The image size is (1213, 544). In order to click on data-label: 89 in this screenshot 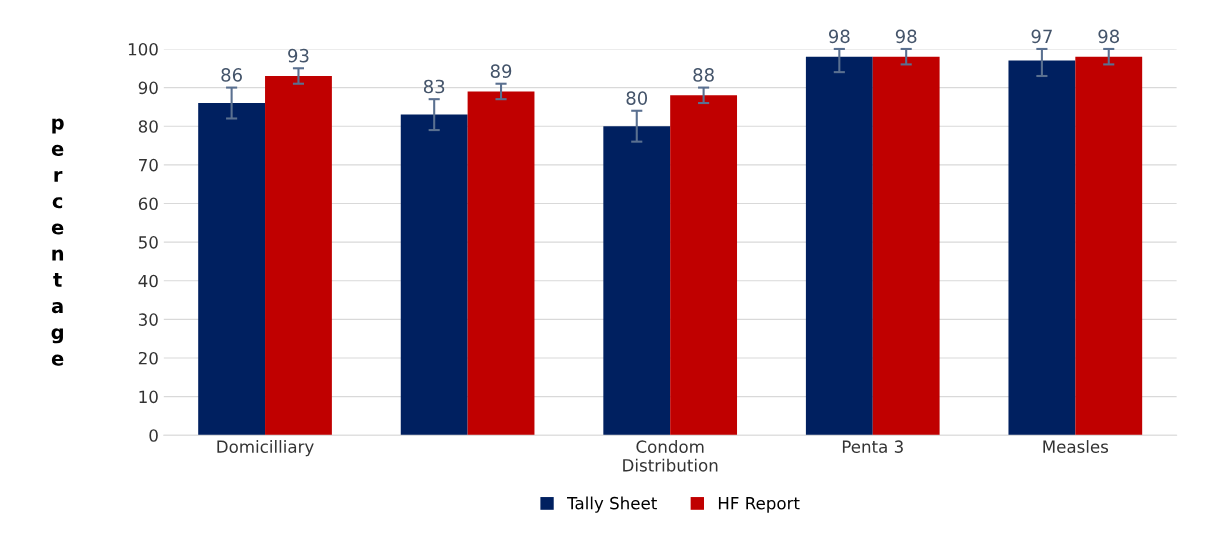, I will do `click(501, 71)`.